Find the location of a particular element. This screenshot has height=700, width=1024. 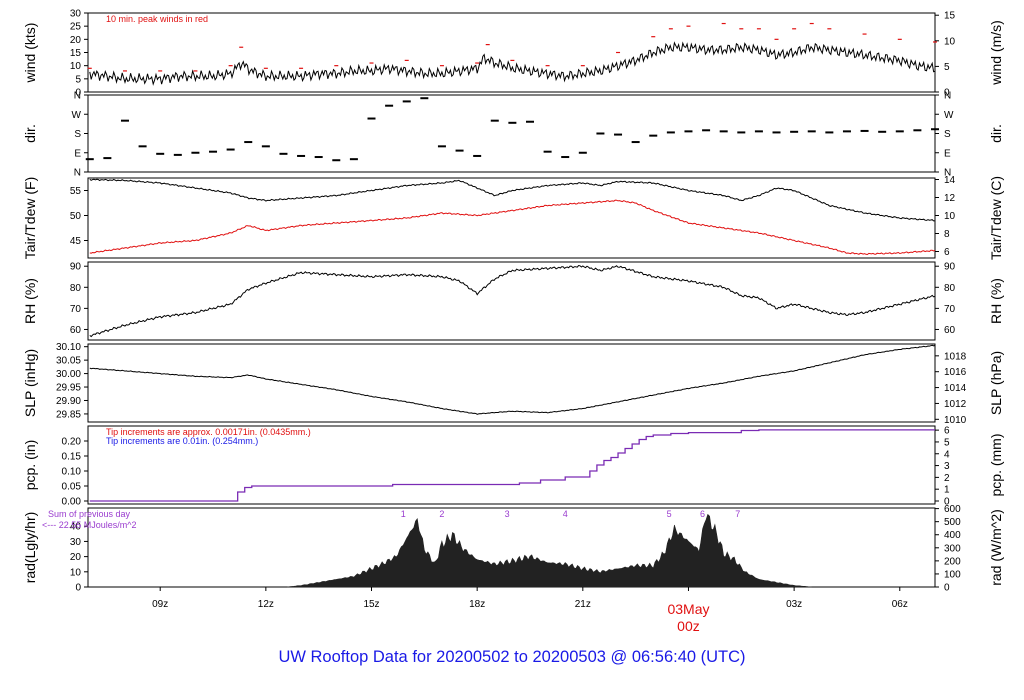

panel-rad-series-solar_radiation is located at coordinates (549, 550).